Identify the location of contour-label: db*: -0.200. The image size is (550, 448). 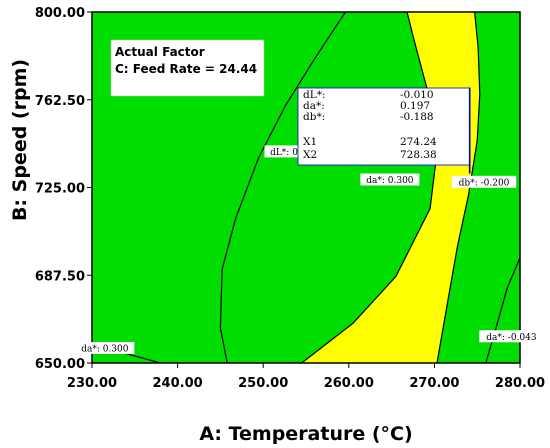
(484, 181).